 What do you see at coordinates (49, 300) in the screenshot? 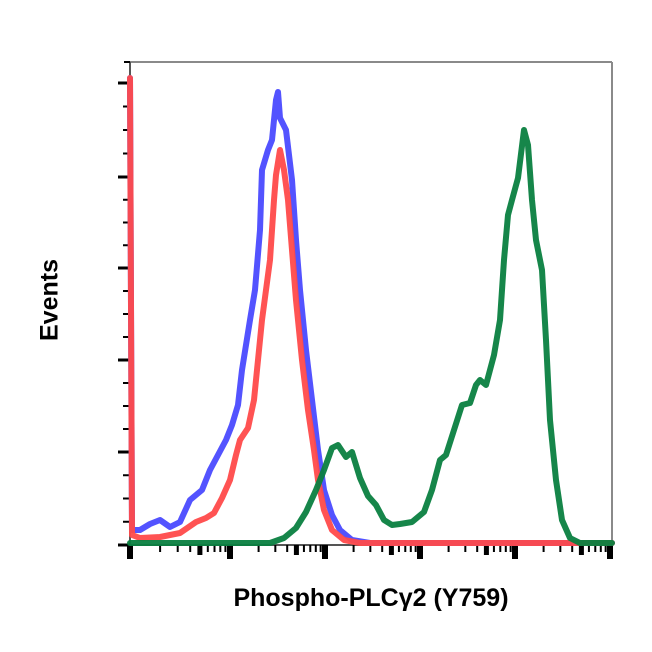
I see `y-axis-label: Events` at bounding box center [49, 300].